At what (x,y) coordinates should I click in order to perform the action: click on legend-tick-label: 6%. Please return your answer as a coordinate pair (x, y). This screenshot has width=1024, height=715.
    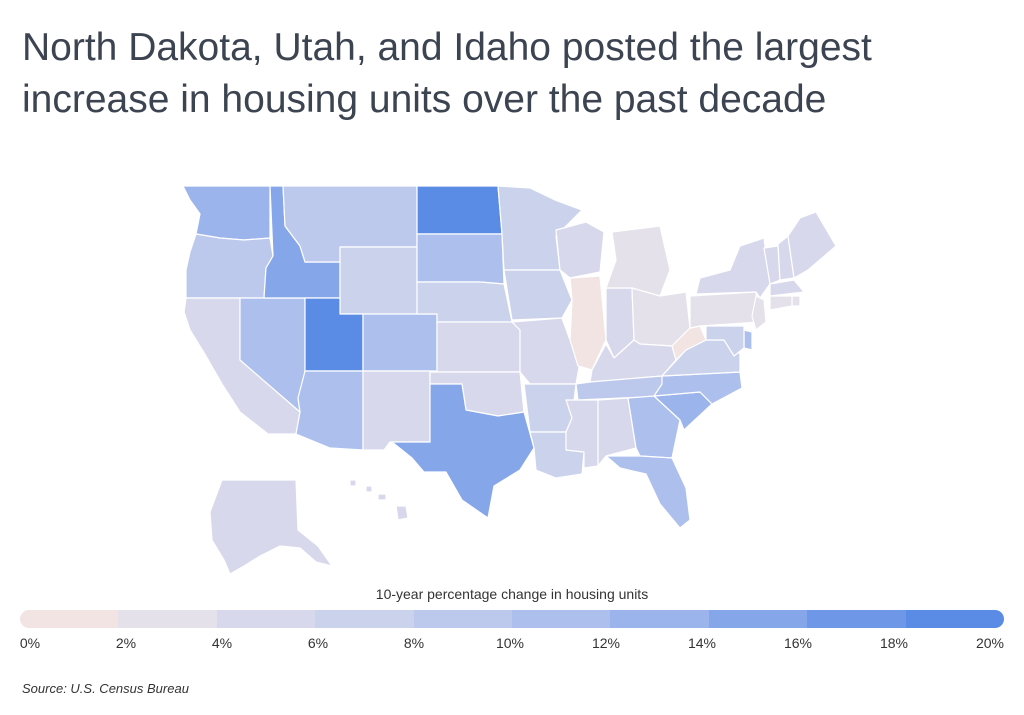
    Looking at the image, I should click on (318, 643).